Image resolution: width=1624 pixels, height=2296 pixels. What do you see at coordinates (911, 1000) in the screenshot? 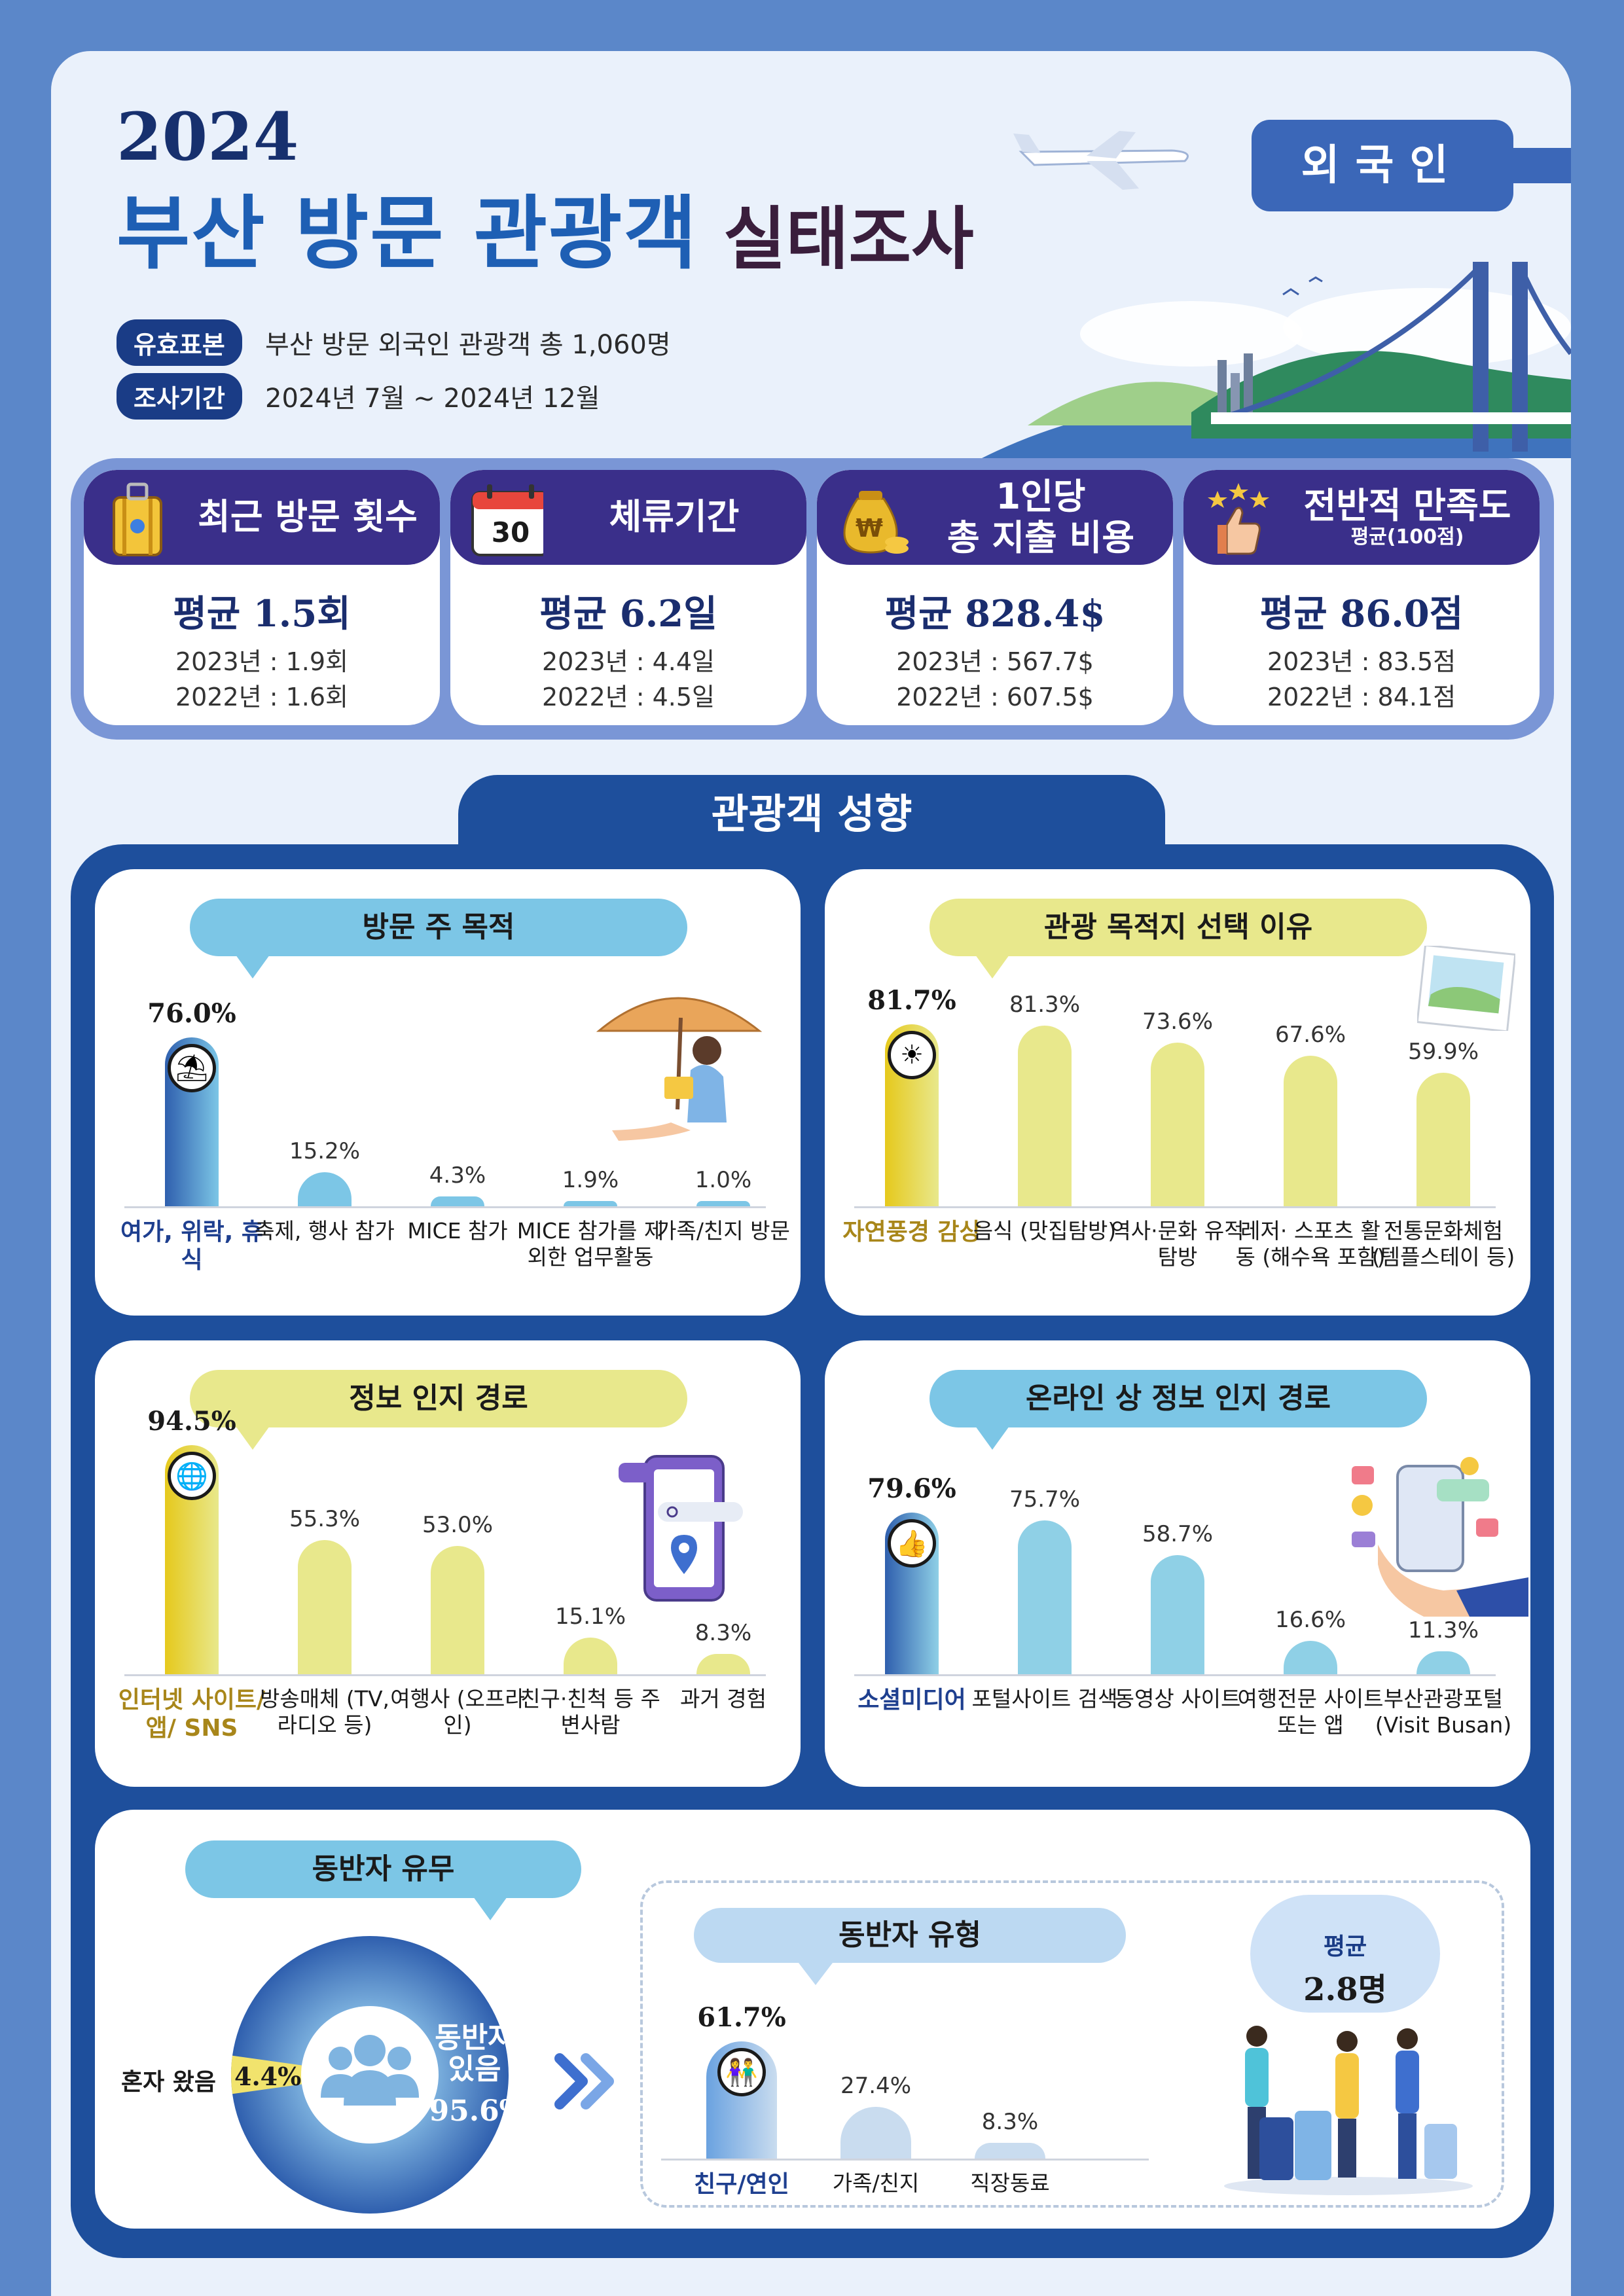
I see `bar-value-label: 81.7%` at bounding box center [911, 1000].